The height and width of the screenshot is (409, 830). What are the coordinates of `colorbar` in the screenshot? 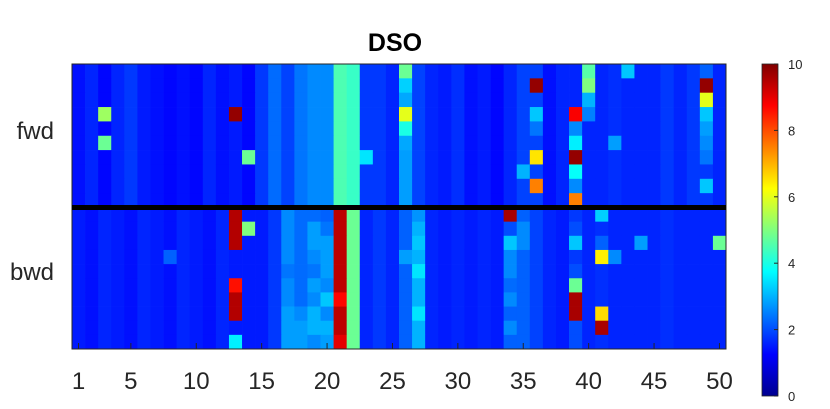 It's located at (770, 230).